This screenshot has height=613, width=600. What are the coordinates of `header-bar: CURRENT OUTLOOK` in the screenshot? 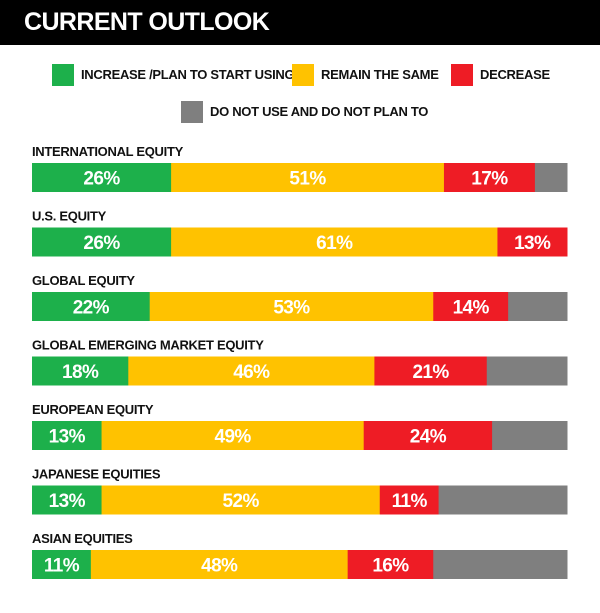 It's located at (300, 22).